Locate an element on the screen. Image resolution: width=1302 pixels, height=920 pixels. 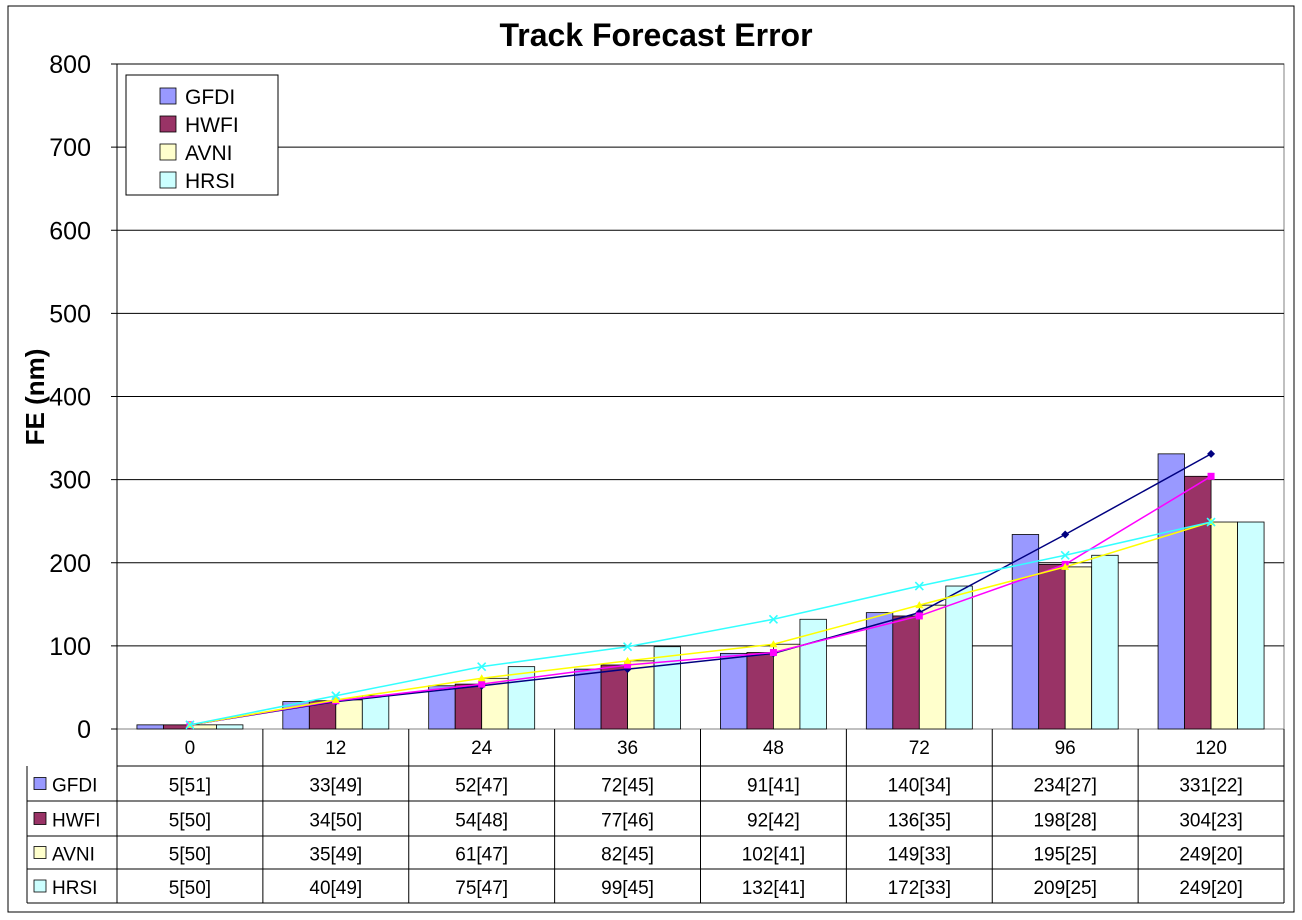
table-row-label-hwfi: HWFI is located at coordinates (76, 821).